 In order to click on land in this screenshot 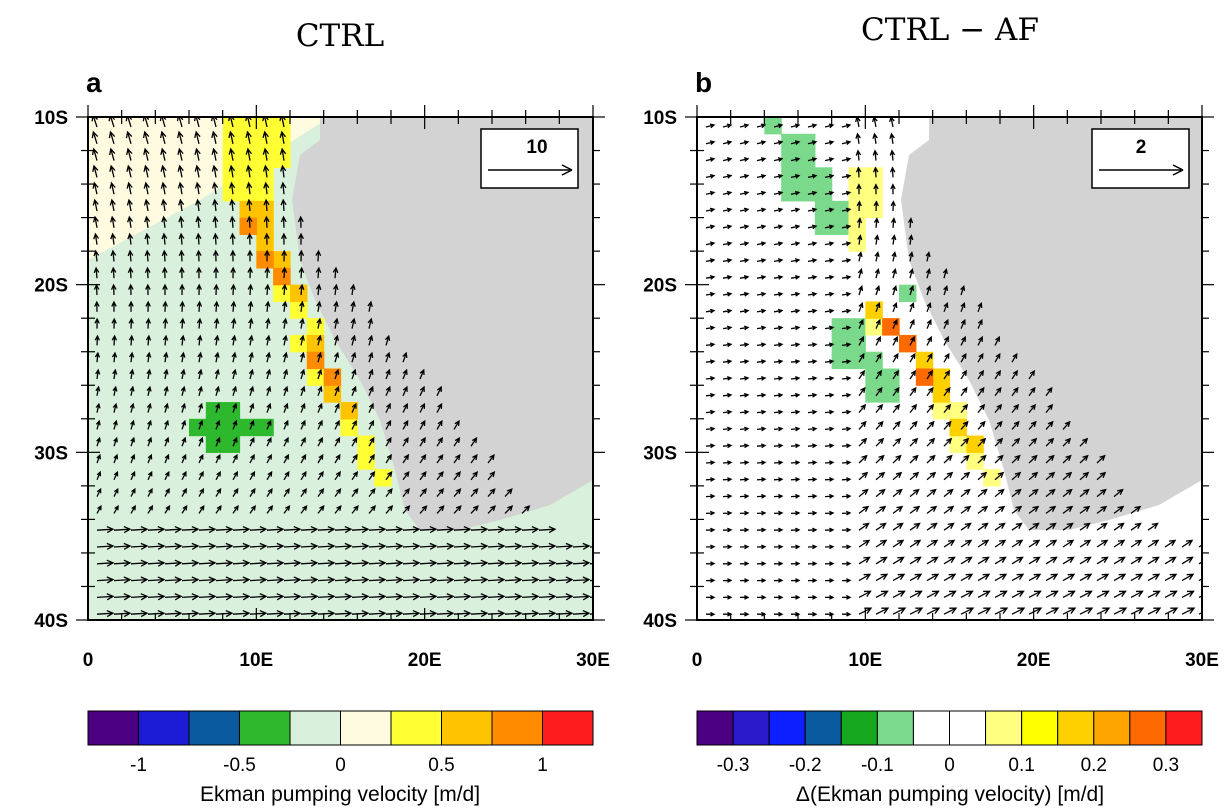, I will do `click(1051, 323)`.